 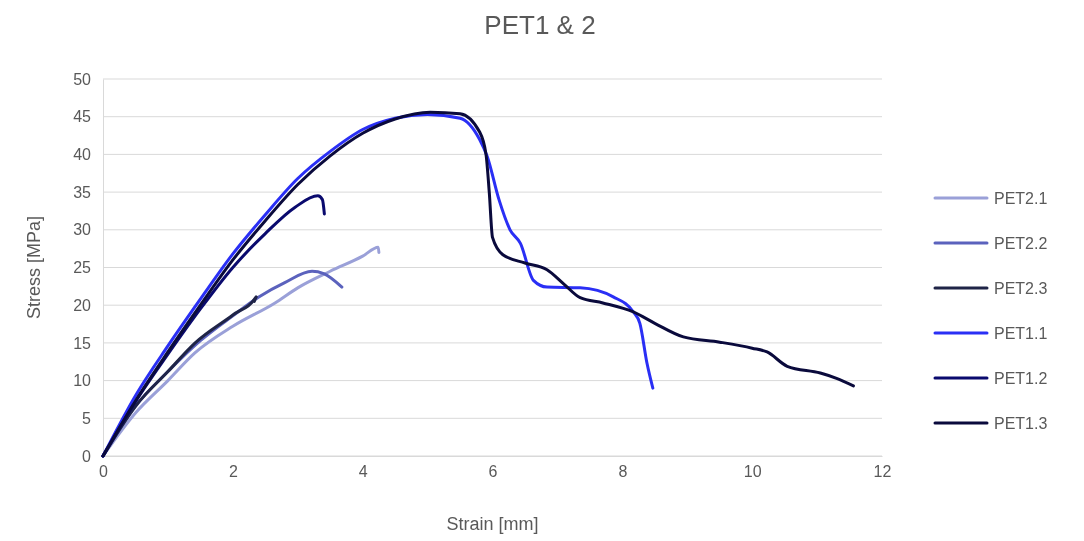 I want to click on y-axis-title: Stress [MPa], so click(x=34, y=267).